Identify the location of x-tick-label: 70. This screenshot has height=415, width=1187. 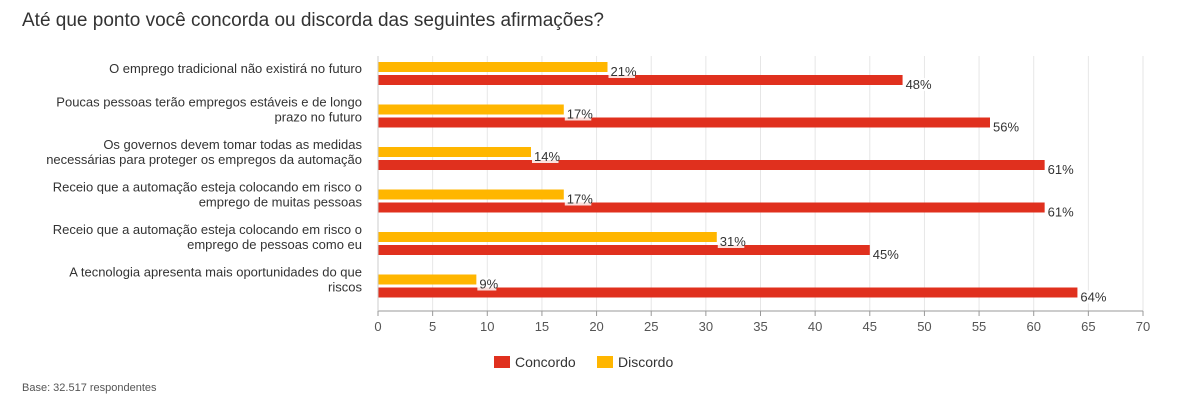
(1143, 326).